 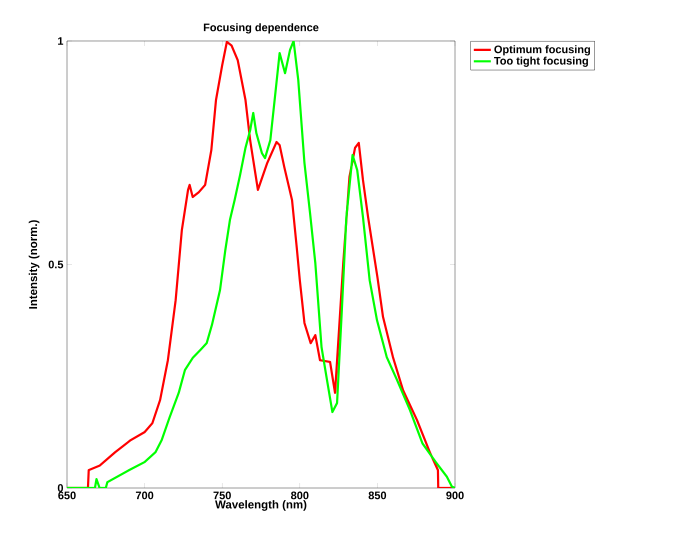 I want to click on y-tick-label: 0.5, so click(x=56, y=264).